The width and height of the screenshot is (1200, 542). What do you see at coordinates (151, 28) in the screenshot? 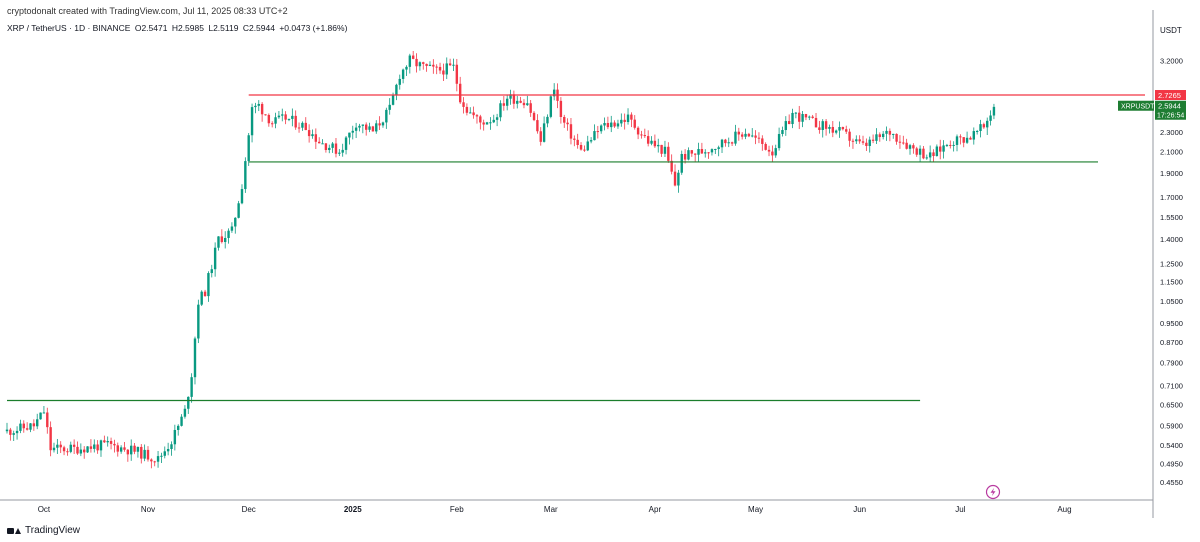
I see `open-value: O2.5471` at bounding box center [151, 28].